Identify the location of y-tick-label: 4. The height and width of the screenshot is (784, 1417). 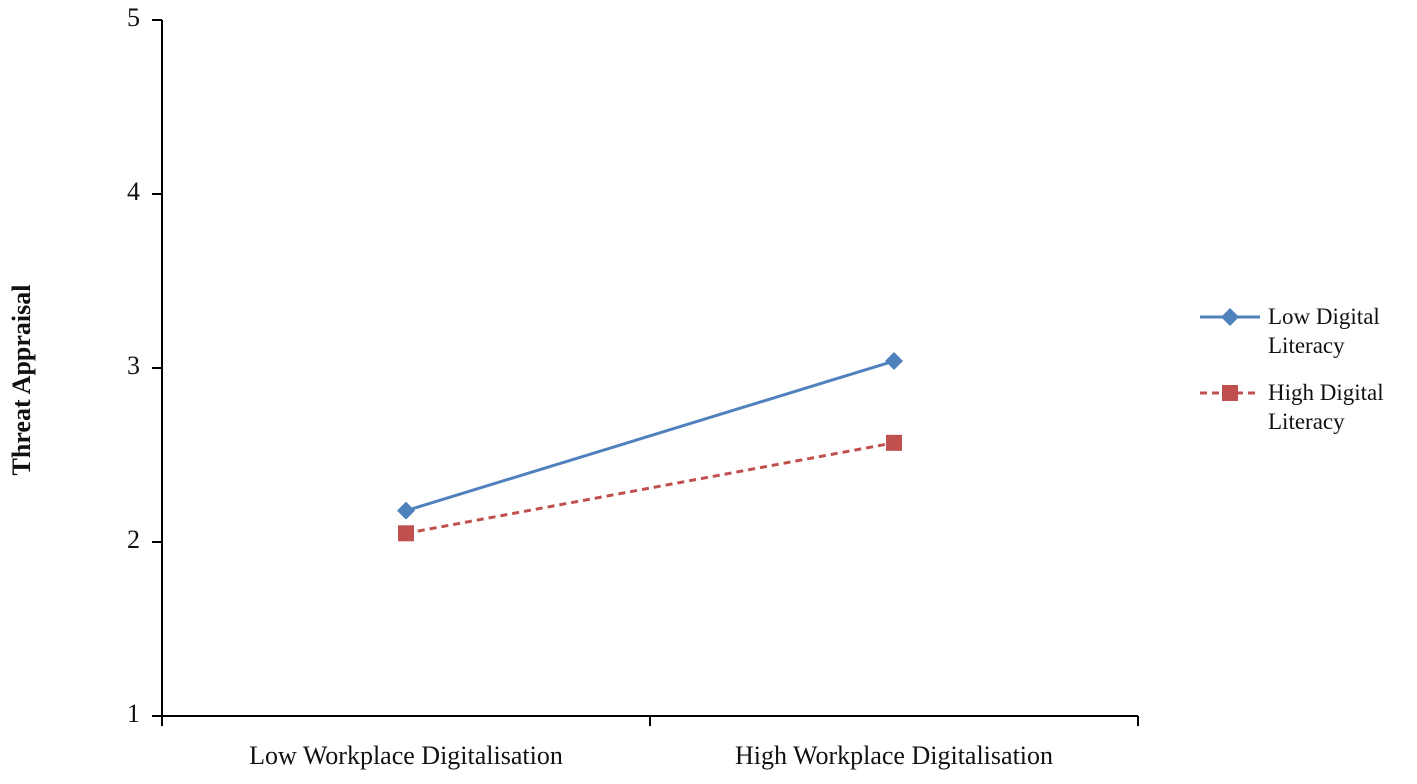
(133, 191).